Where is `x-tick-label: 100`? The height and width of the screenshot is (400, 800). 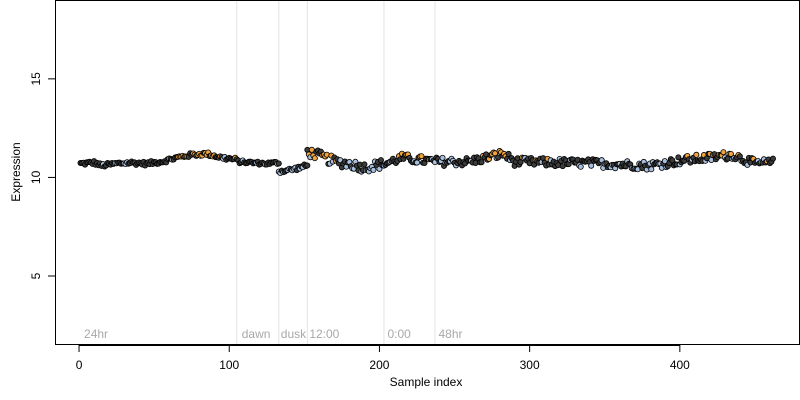 x-tick-label: 100 is located at coordinates (229, 365).